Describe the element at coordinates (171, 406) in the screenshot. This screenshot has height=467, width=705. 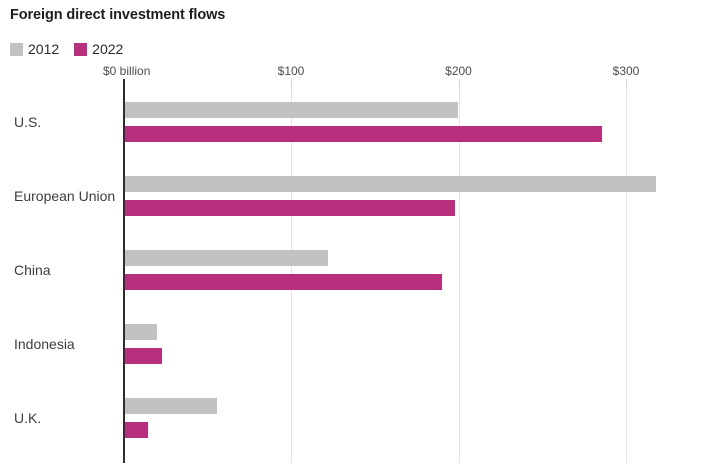
I see `bar-2012-u-k` at that location.